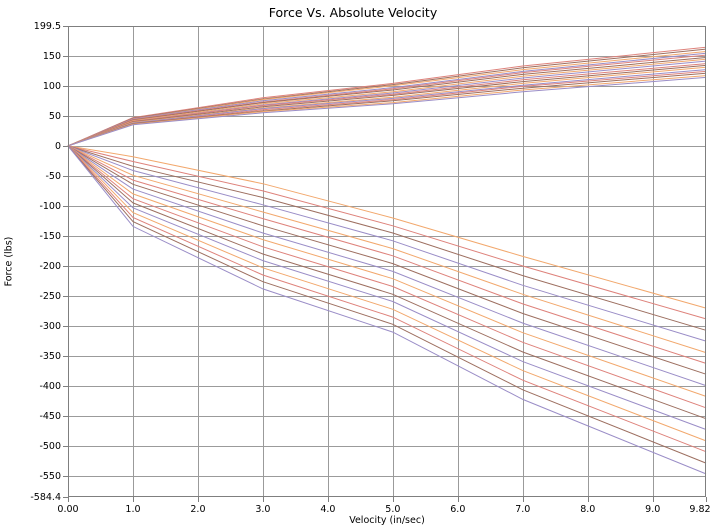 The width and height of the screenshot is (720, 530). What do you see at coordinates (53, 176) in the screenshot?
I see `y-tick-label: -50` at bounding box center [53, 176].